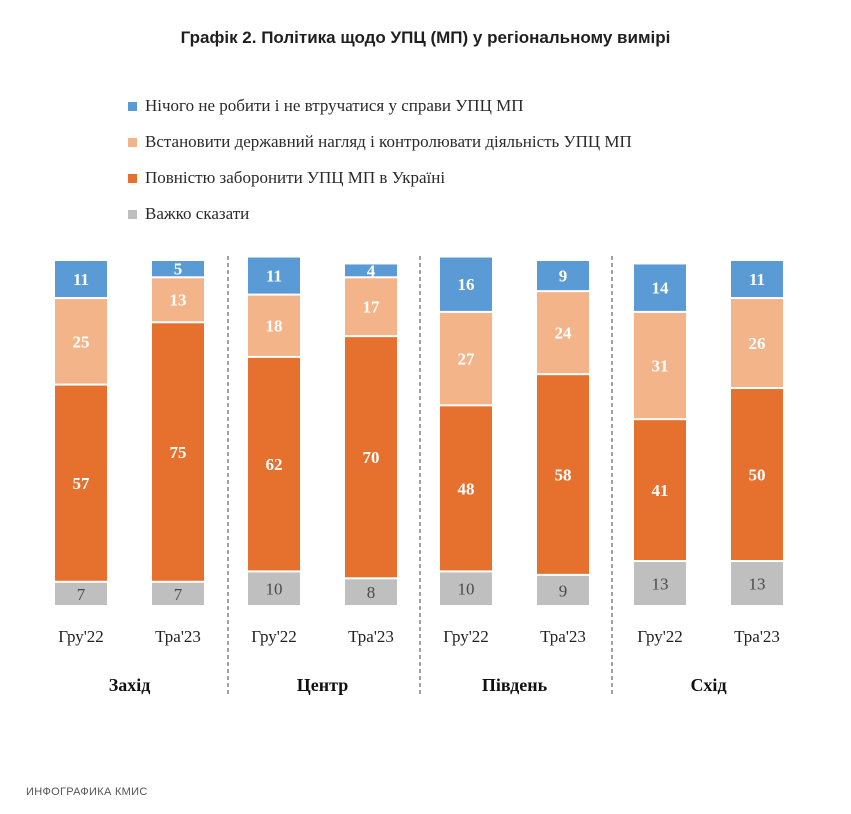 The width and height of the screenshot is (851, 814). I want to click on group-label: Південь, so click(515, 685).